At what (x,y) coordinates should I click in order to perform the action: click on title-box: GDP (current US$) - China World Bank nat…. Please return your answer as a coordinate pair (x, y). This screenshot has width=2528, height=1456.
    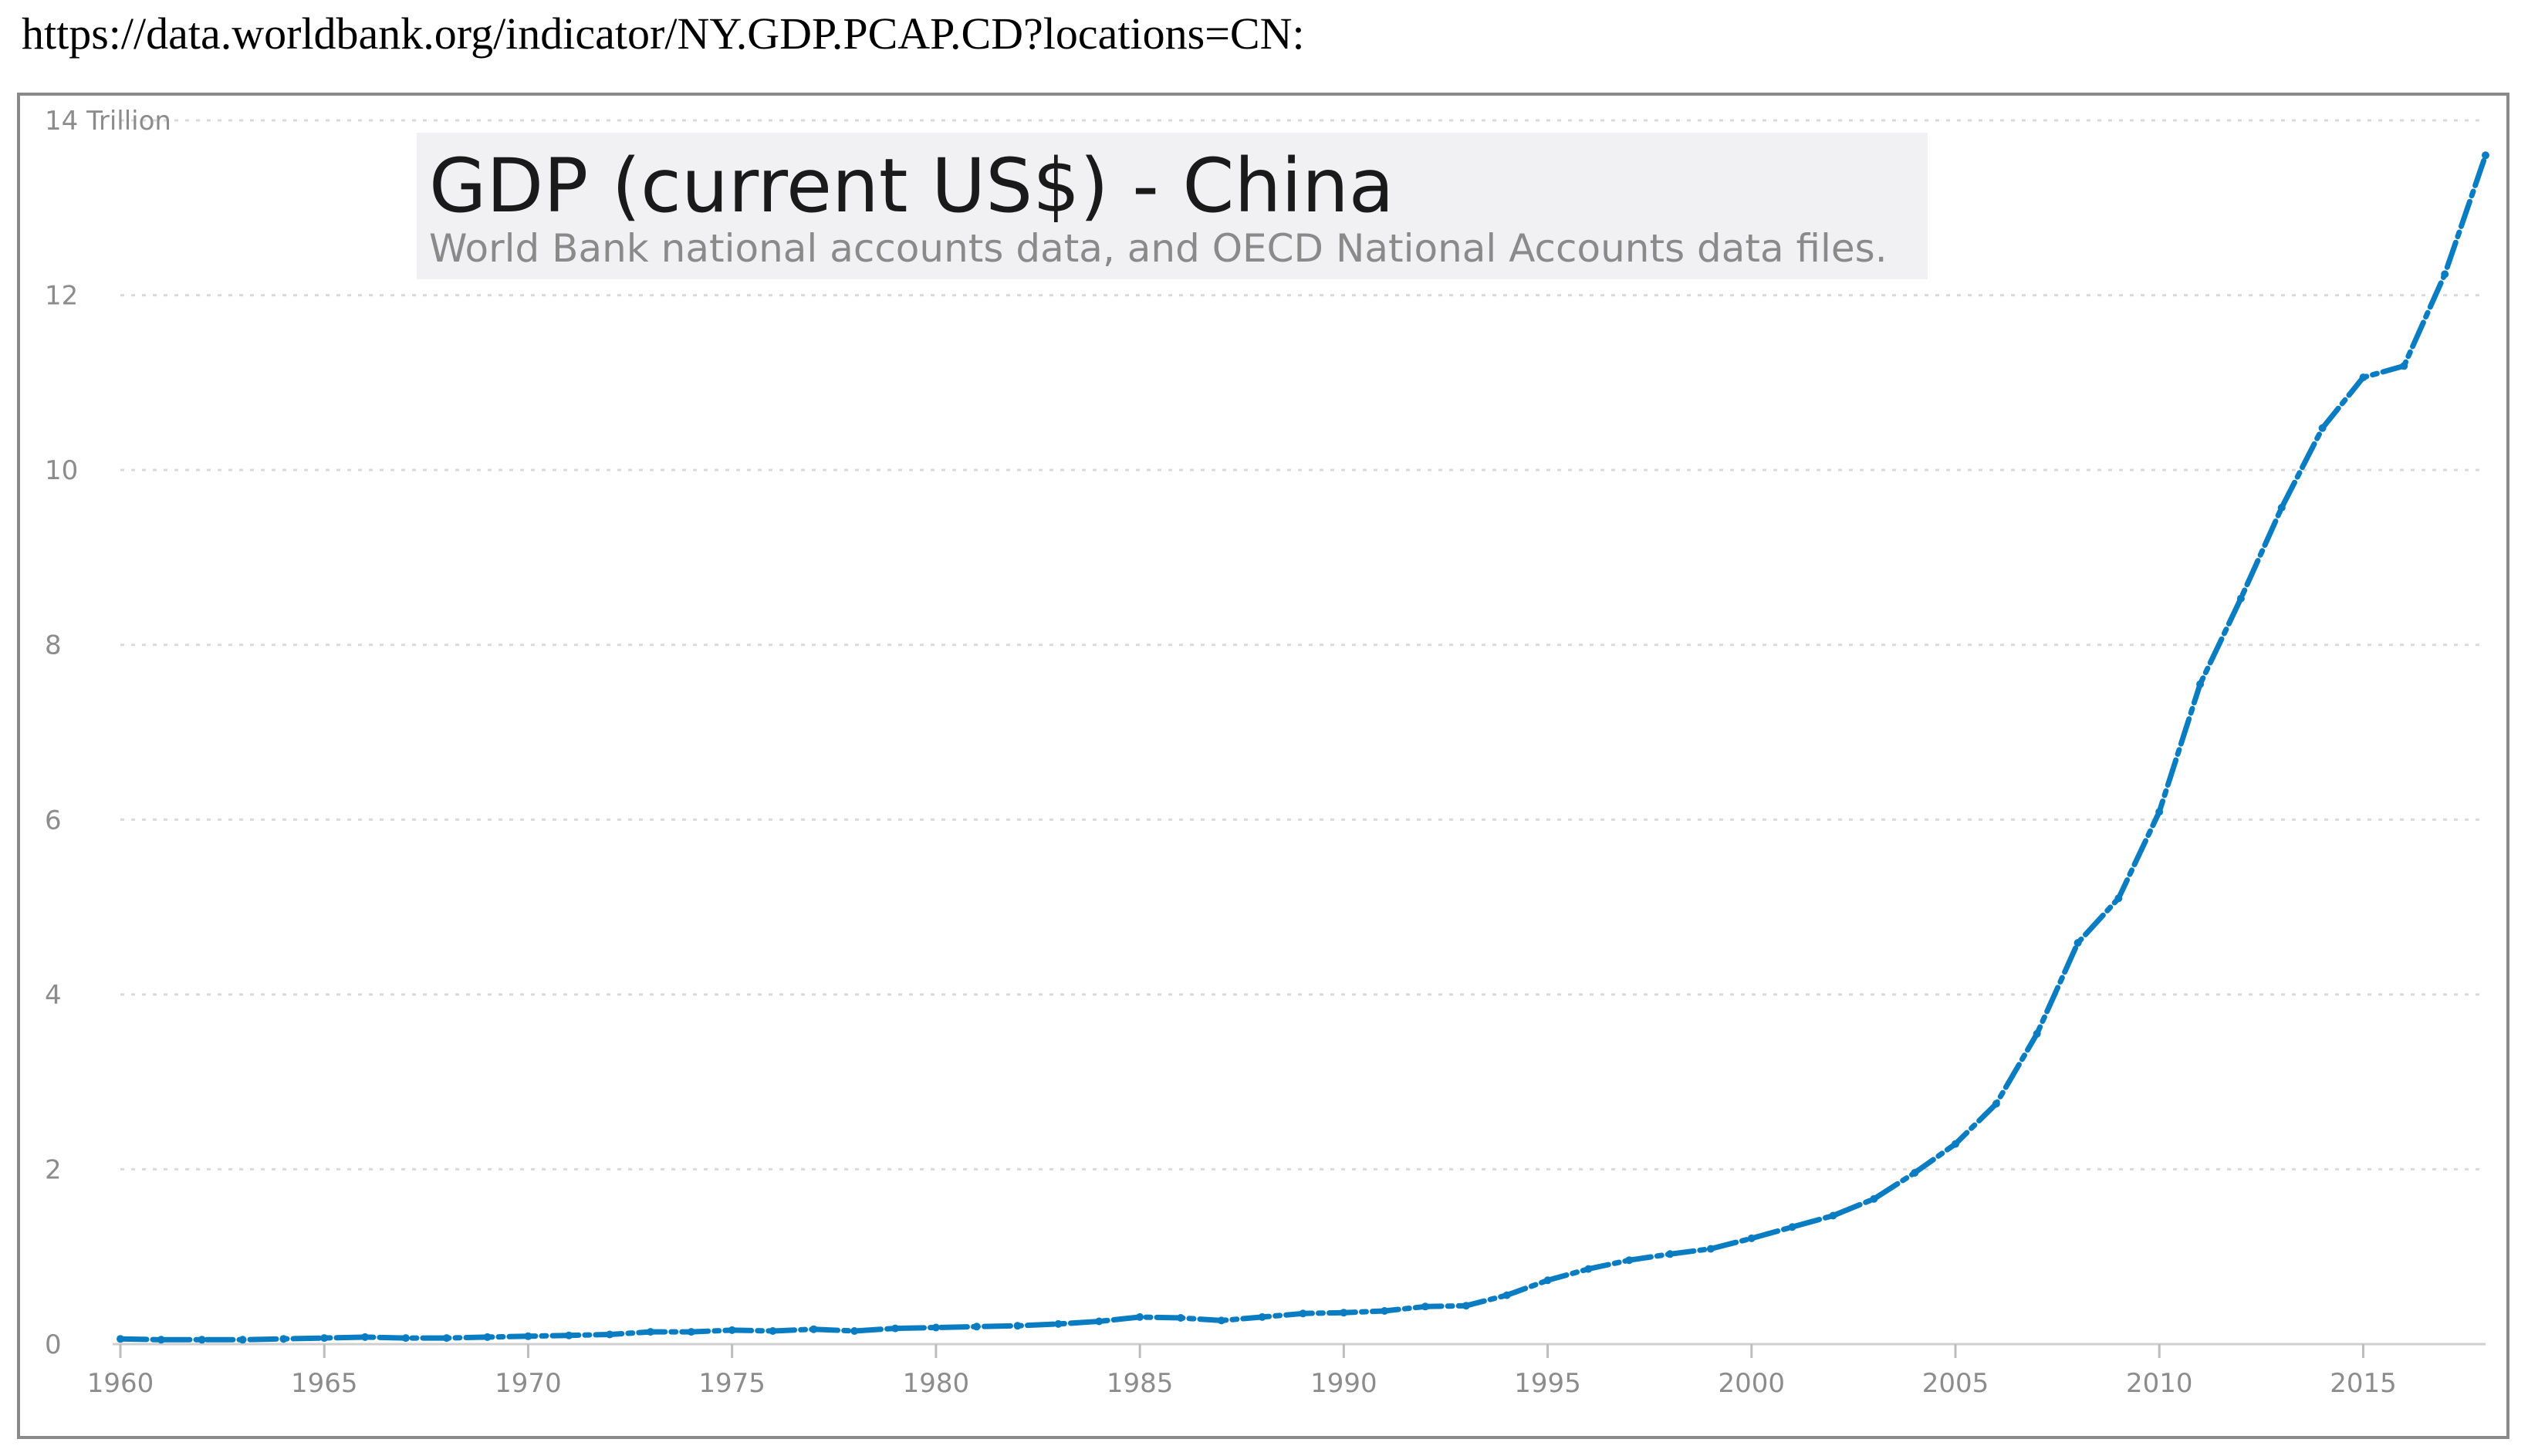
    Looking at the image, I should click on (1172, 206).